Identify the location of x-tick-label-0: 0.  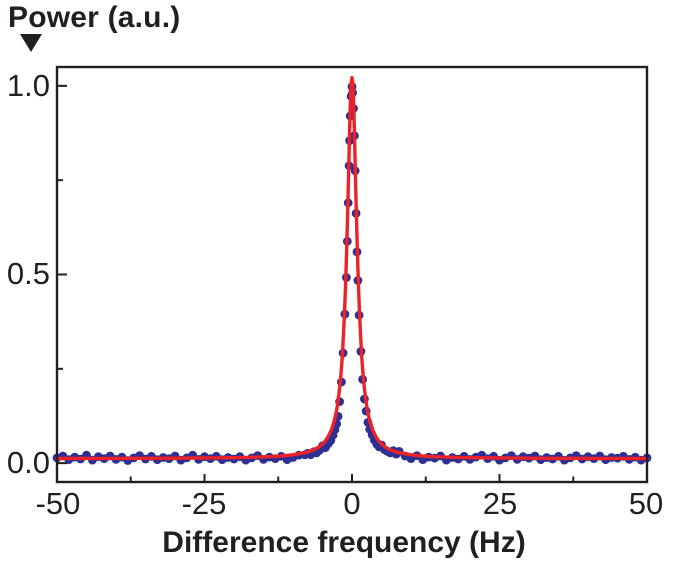
(352, 503).